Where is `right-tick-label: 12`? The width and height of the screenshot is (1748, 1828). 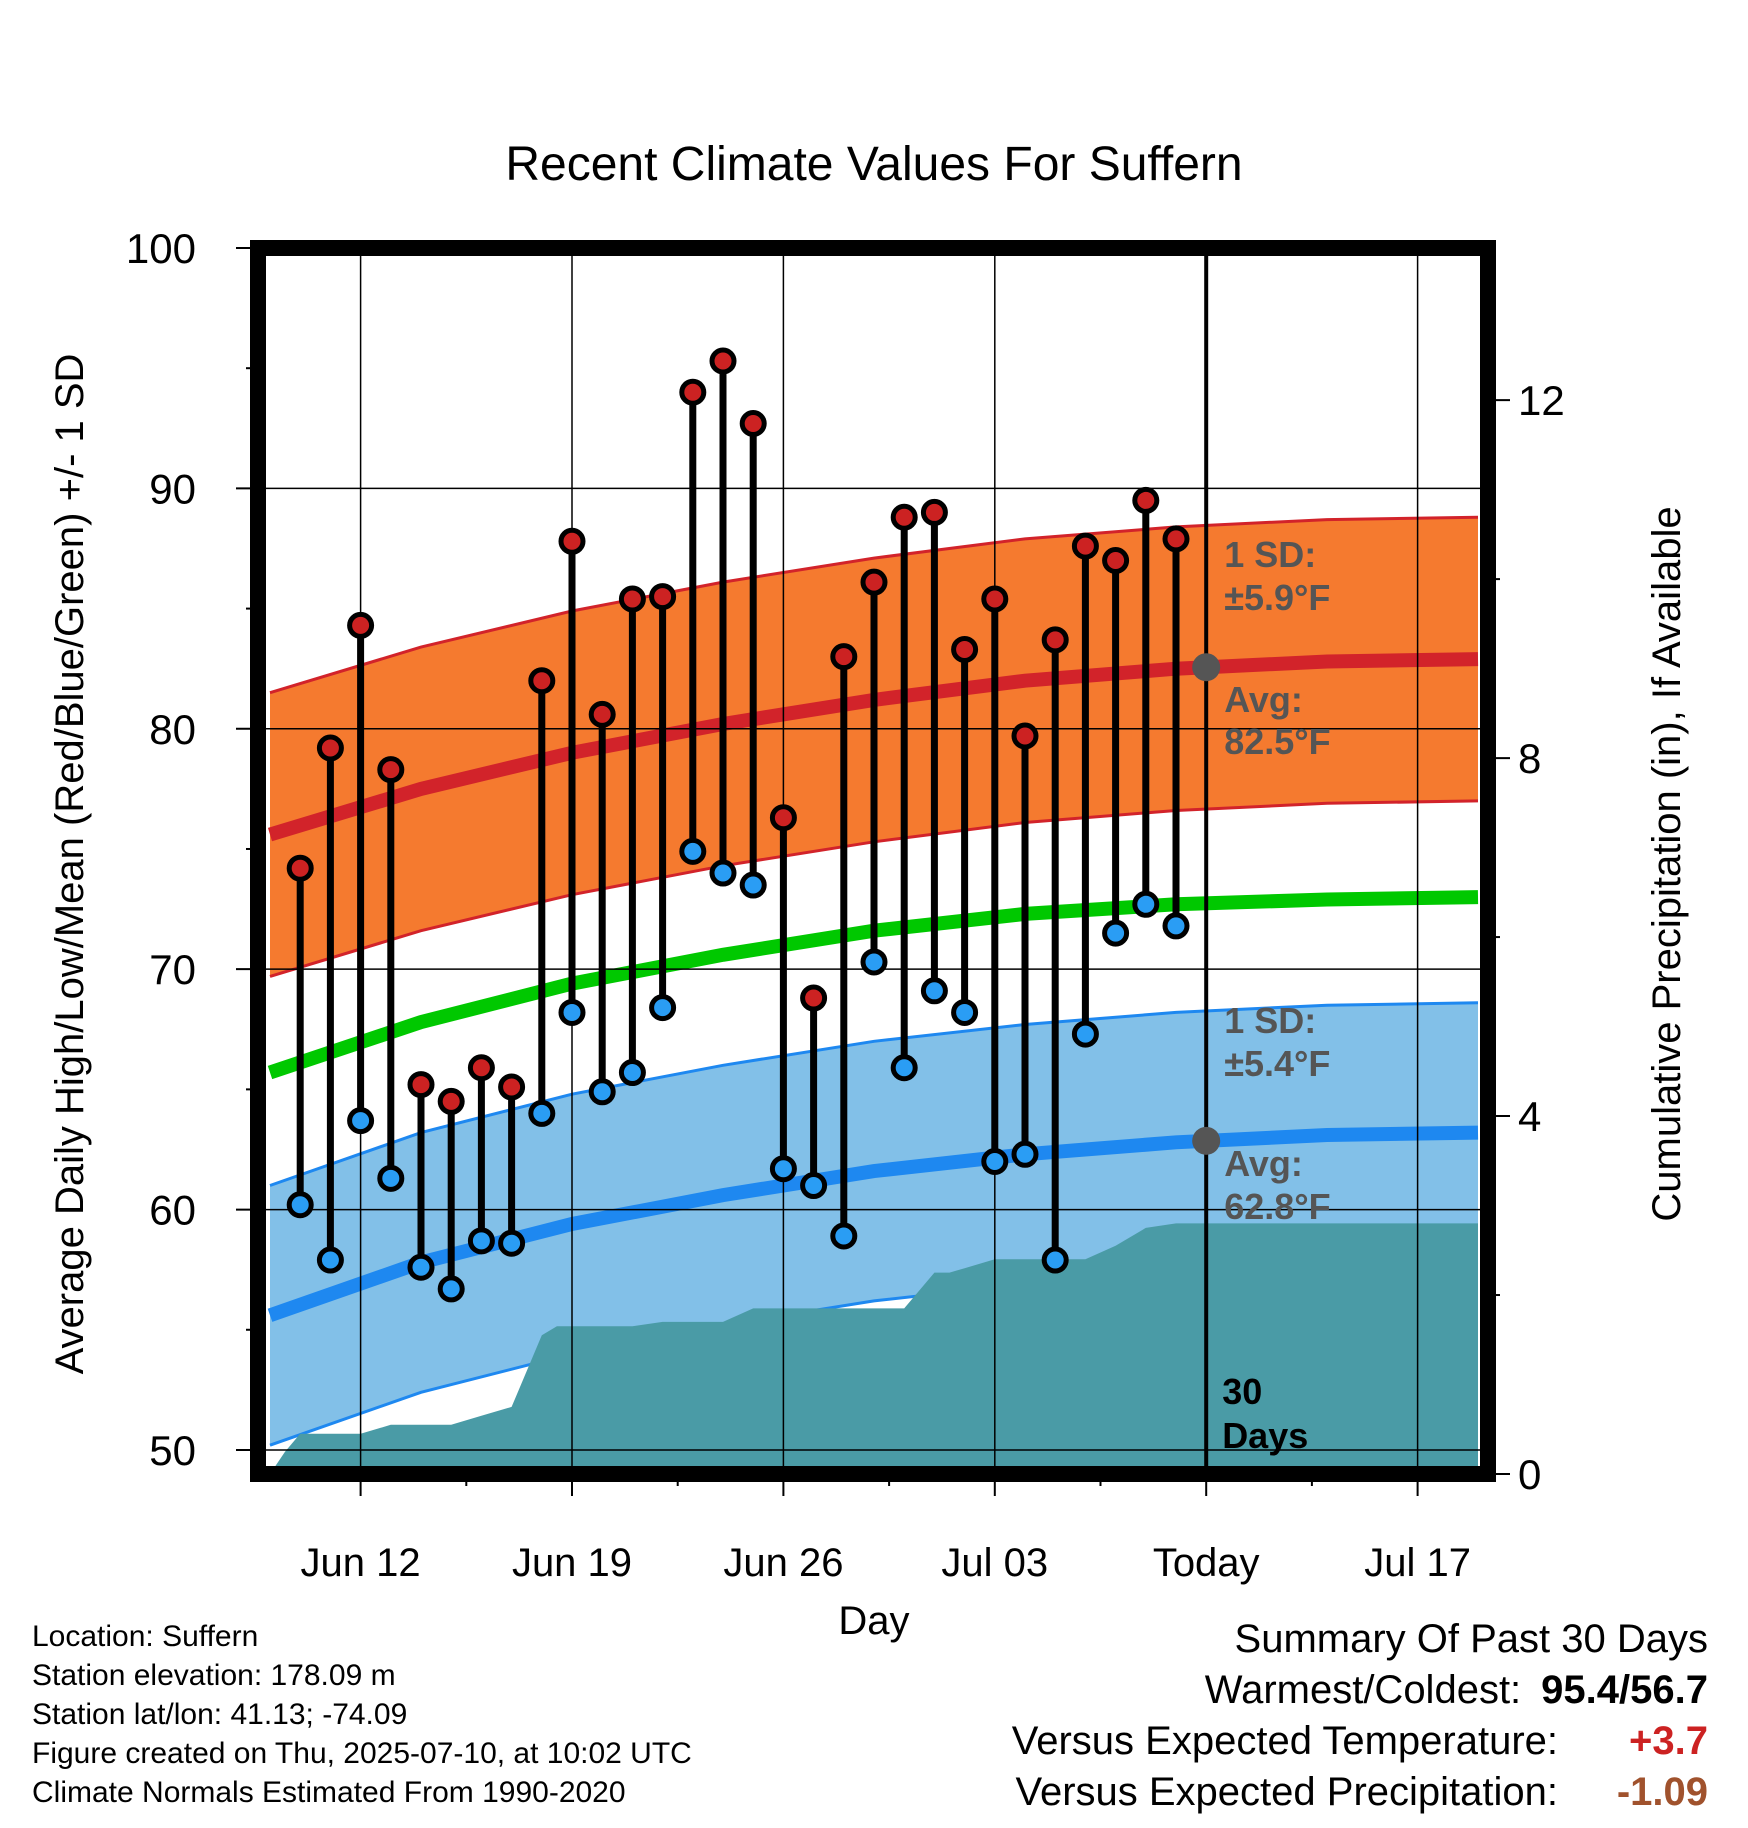 right-tick-label: 12 is located at coordinates (1541, 400).